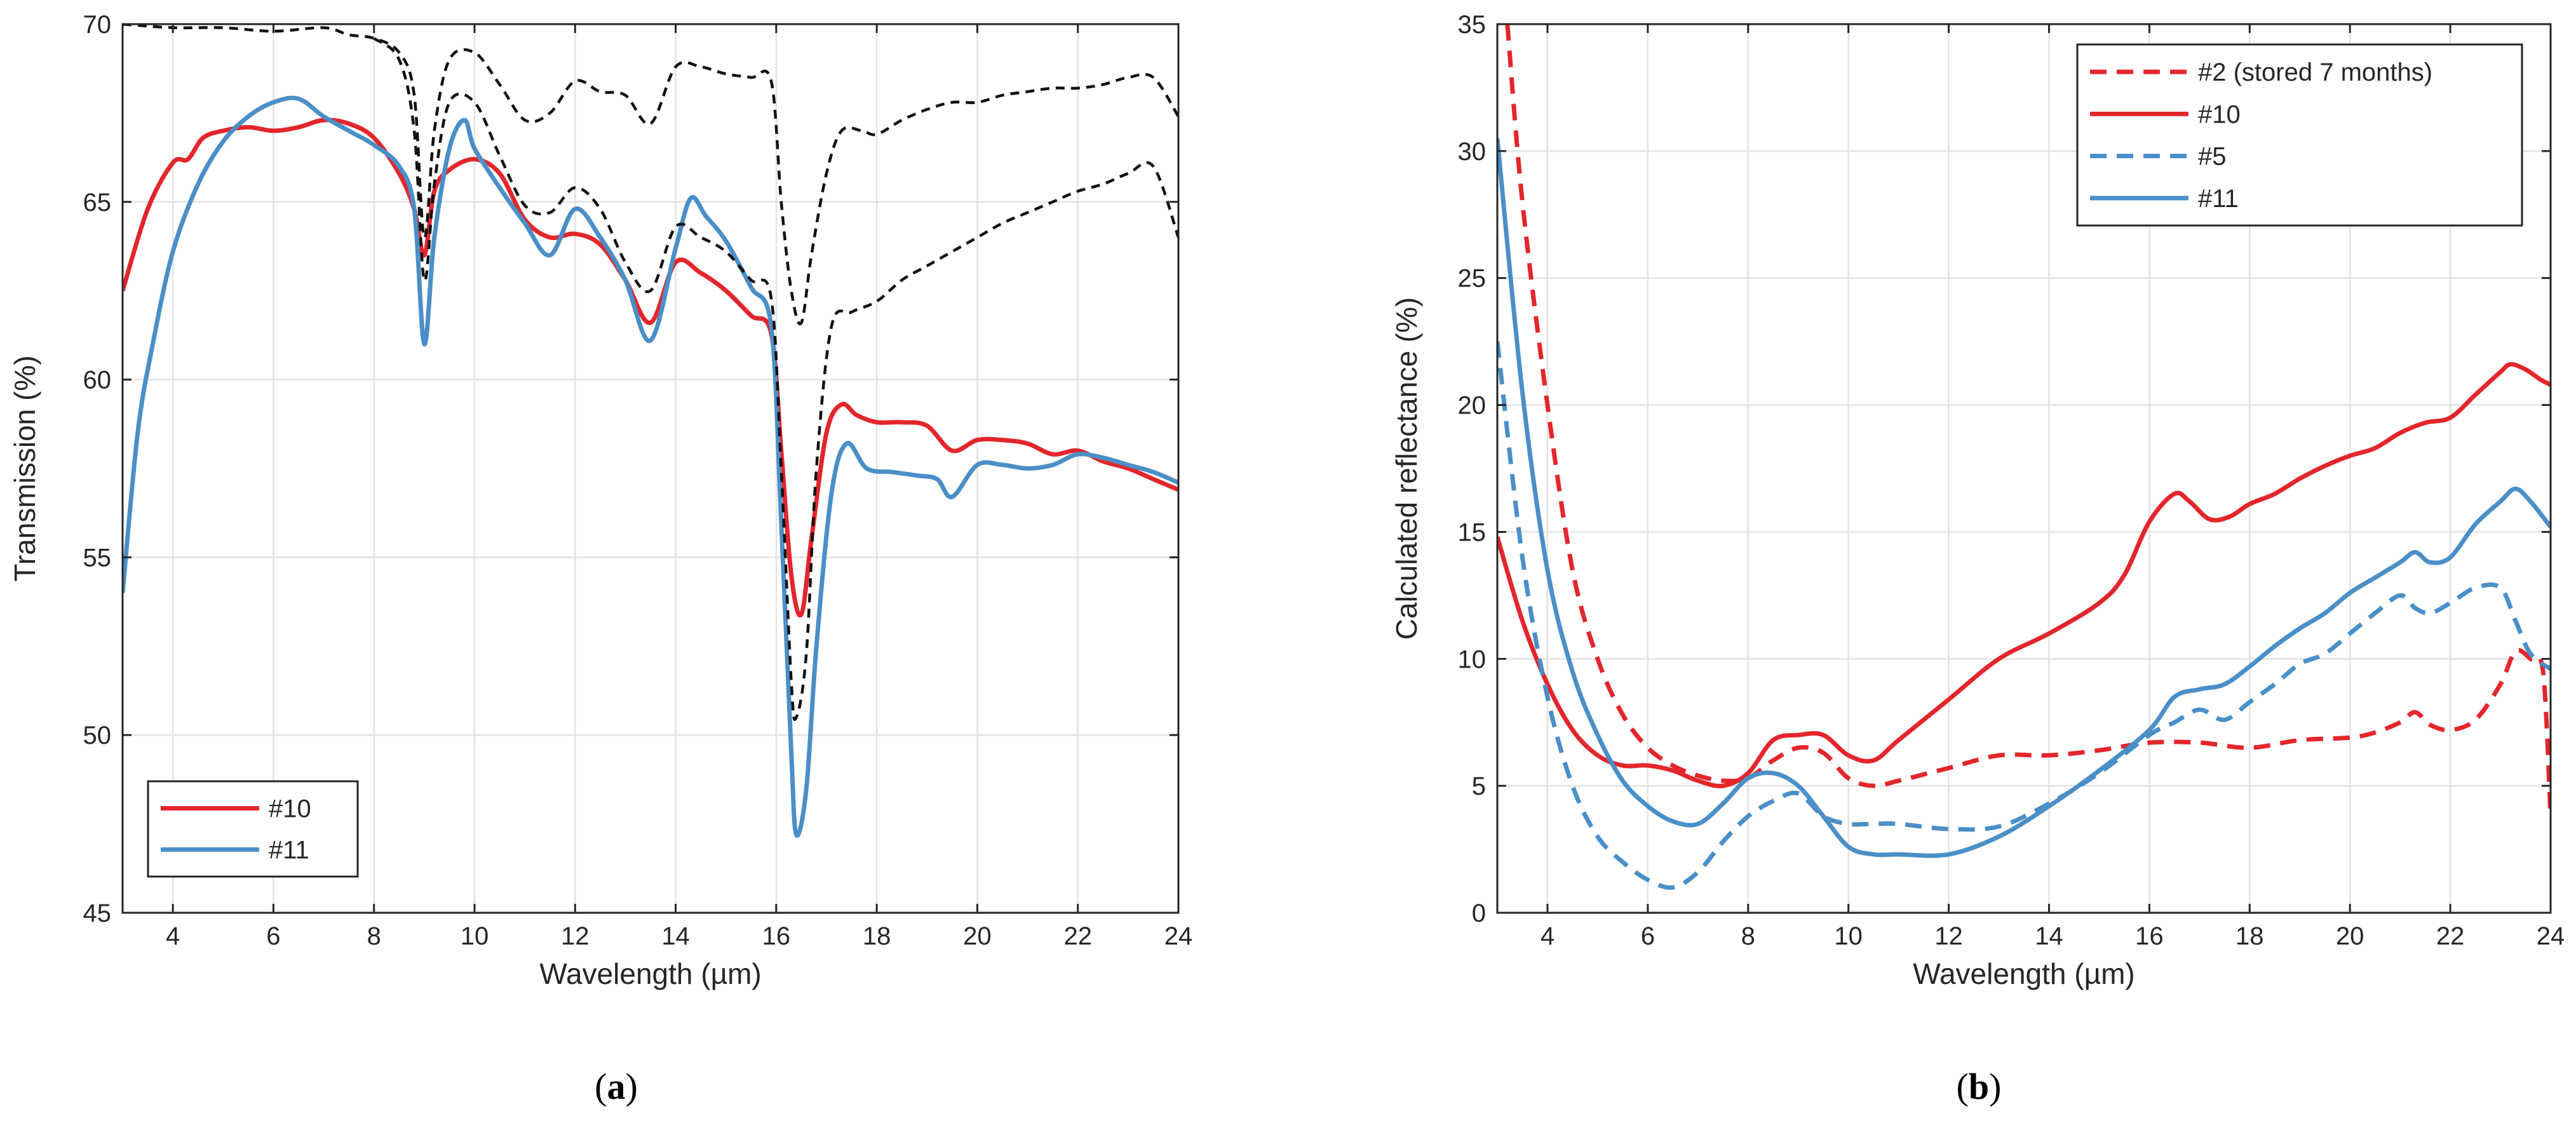 The height and width of the screenshot is (1130, 2576). I want to click on legend: #10 #11, so click(253, 829).